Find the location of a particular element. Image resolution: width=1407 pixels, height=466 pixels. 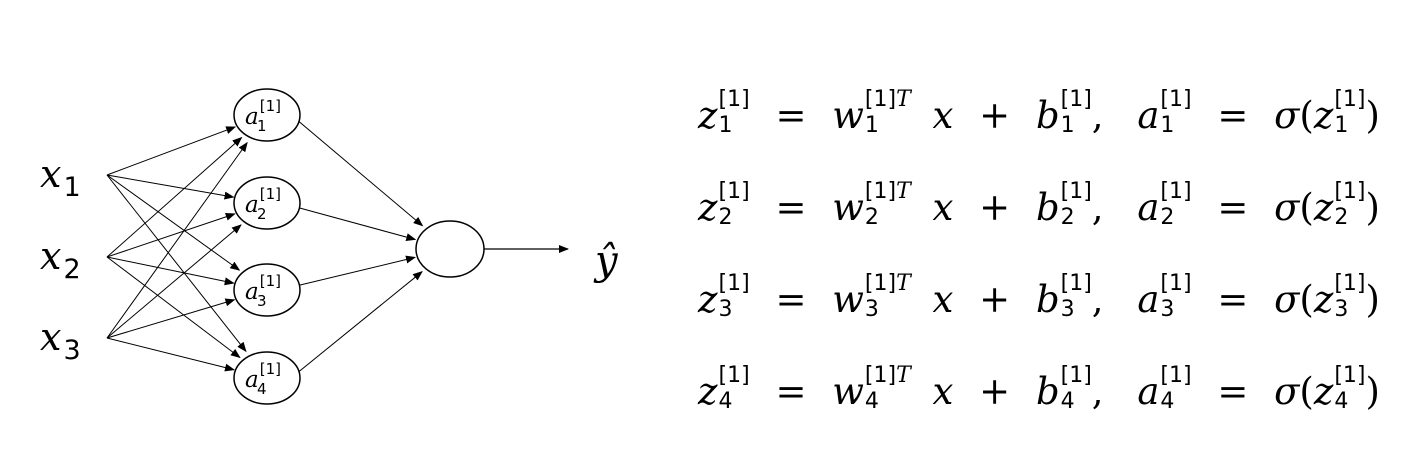

output-node is located at coordinates (450, 249).